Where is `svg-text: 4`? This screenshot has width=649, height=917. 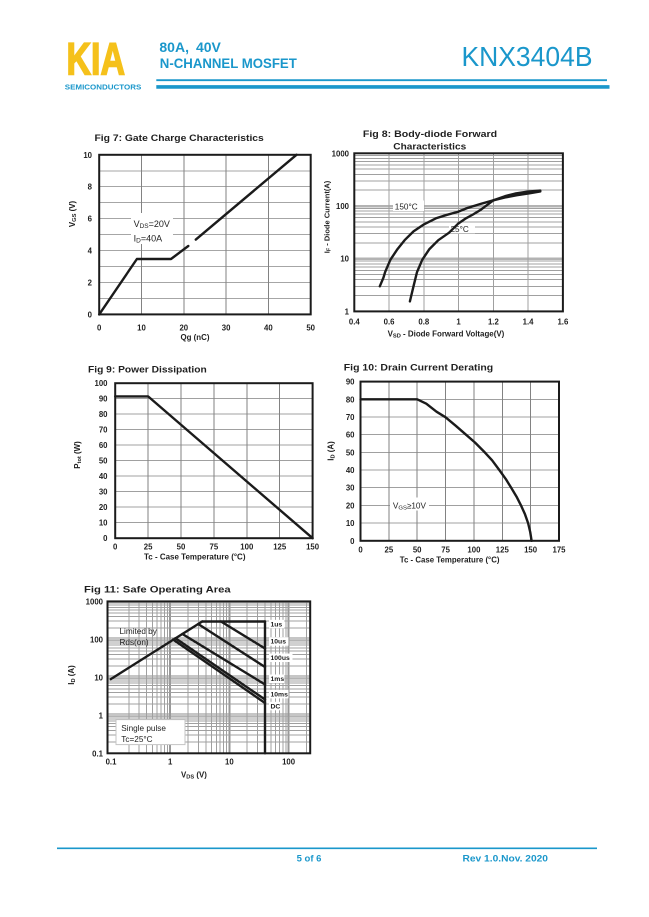
svg-text: 4 is located at coordinates (90, 251).